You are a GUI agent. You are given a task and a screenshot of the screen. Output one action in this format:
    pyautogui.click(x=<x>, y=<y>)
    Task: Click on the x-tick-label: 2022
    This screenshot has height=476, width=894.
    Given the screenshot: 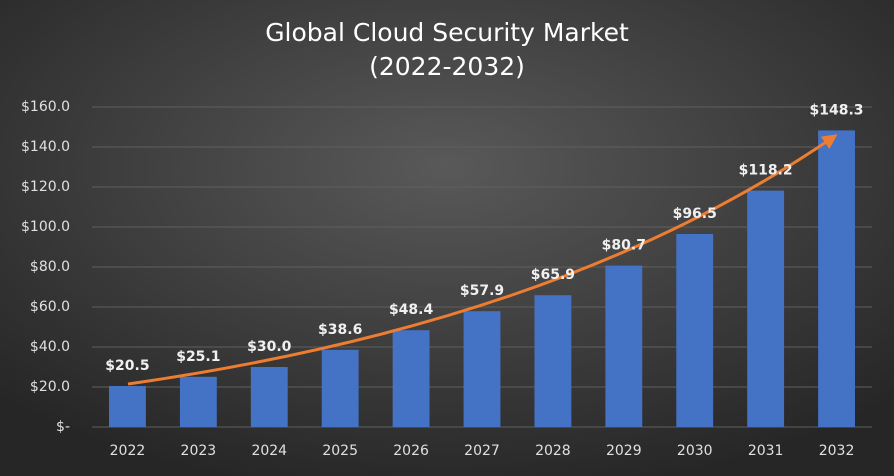 What is the action you would take?
    pyautogui.click(x=128, y=451)
    